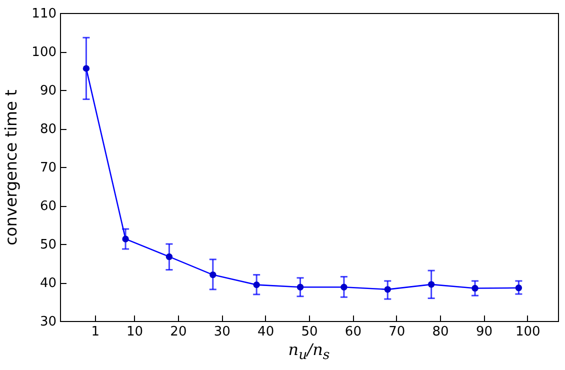 The image size is (565, 370). What do you see at coordinates (48, 322) in the screenshot?
I see `y-tick-label: 30` at bounding box center [48, 322].